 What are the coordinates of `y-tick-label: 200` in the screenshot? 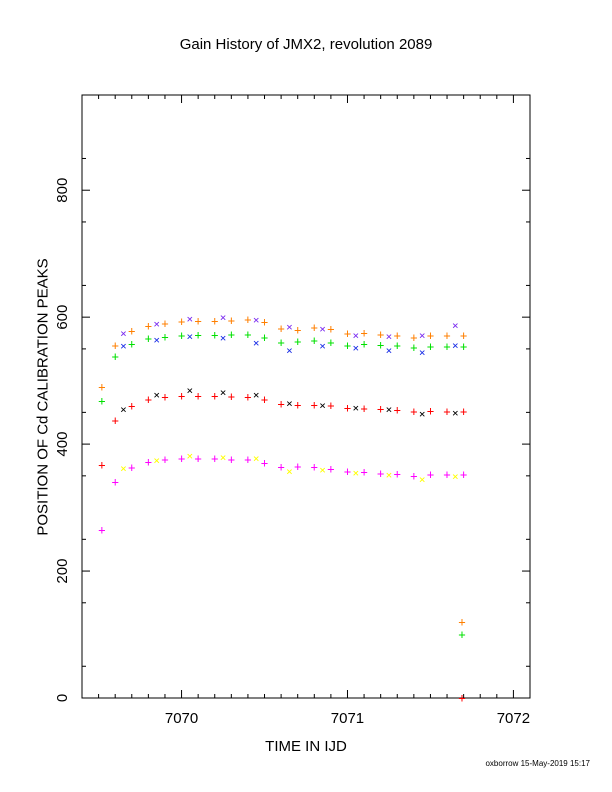 It's located at (62, 571).